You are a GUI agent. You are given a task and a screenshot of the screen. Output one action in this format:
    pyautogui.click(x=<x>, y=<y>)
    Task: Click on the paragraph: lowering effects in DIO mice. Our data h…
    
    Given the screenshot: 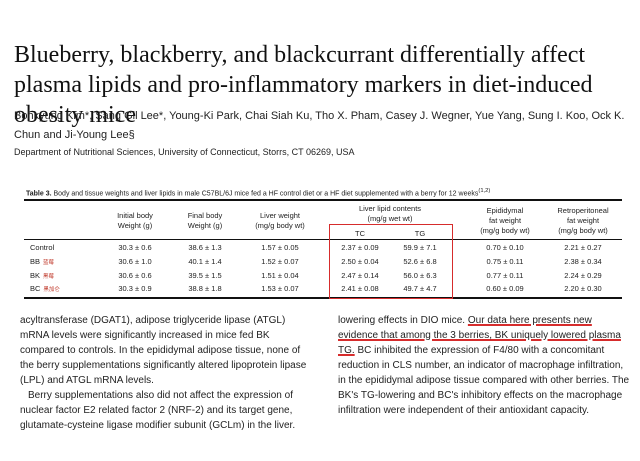 What is the action you would take?
    pyautogui.click(x=484, y=365)
    